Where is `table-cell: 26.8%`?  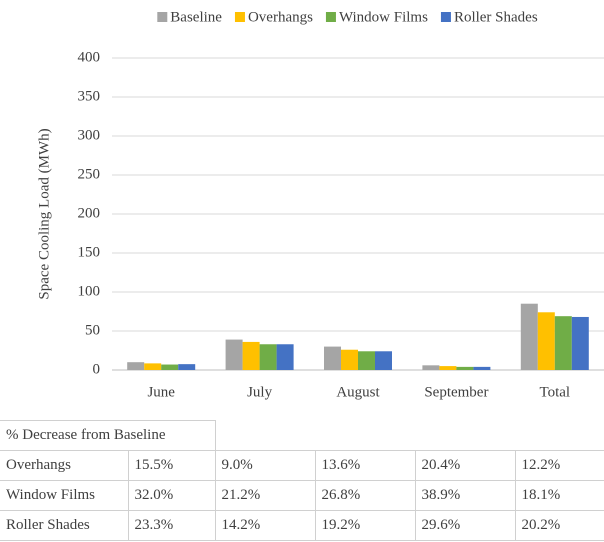
table-cell: 26.8% is located at coordinates (365, 495).